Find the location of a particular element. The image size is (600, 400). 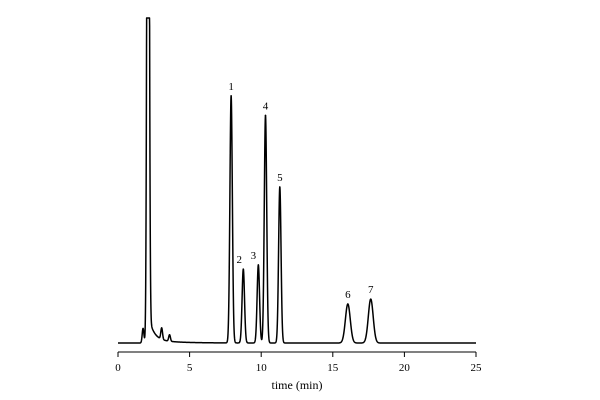

x-tick-label: 0 is located at coordinates (118, 368).